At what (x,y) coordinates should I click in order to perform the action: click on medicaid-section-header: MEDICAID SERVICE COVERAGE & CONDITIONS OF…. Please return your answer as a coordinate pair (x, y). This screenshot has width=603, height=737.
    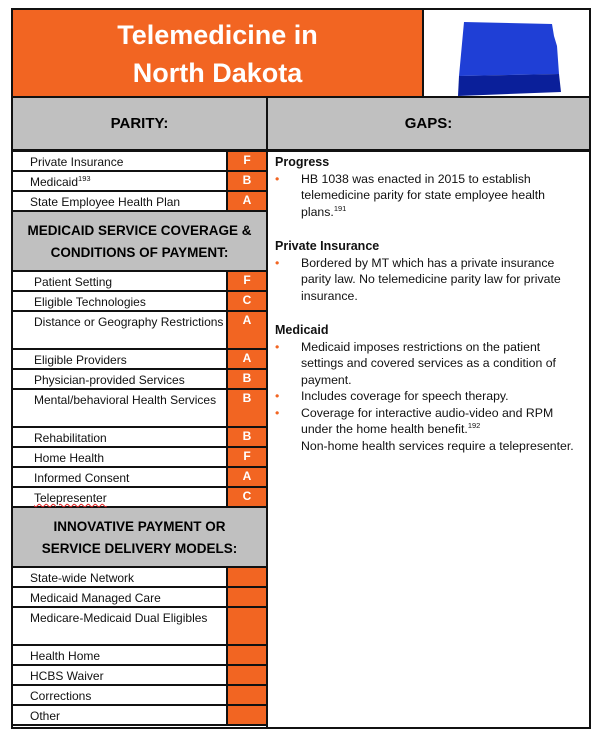
    Looking at the image, I should click on (139, 242).